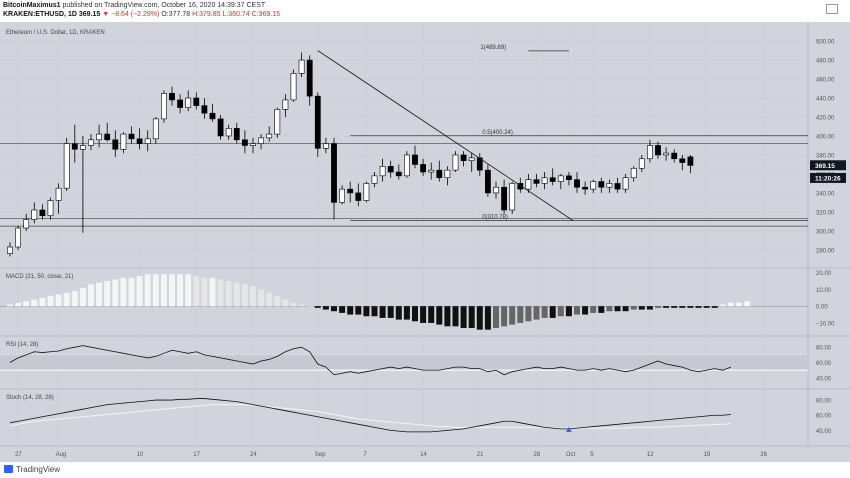 Image resolution: width=850 pixels, height=478 pixels. Describe the element at coordinates (196, 455) in the screenshot. I see `time-tick-label: 17` at that location.